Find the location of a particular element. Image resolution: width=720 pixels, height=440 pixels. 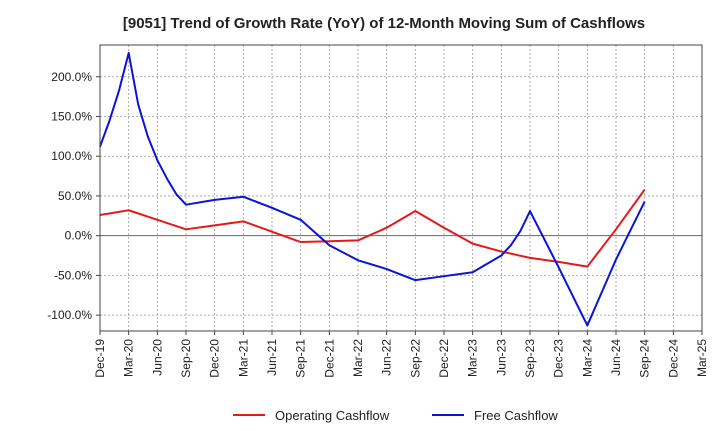

x-tick-label: Sep-23 is located at coordinates (530, 358).